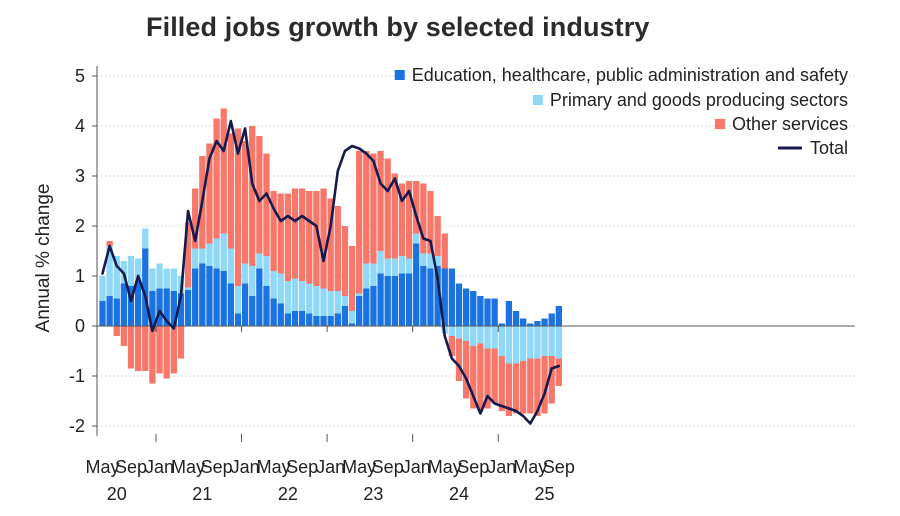 The height and width of the screenshot is (516, 900). Describe the element at coordinates (781, 124) in the screenshot. I see `legend-other-services: Other services` at that location.